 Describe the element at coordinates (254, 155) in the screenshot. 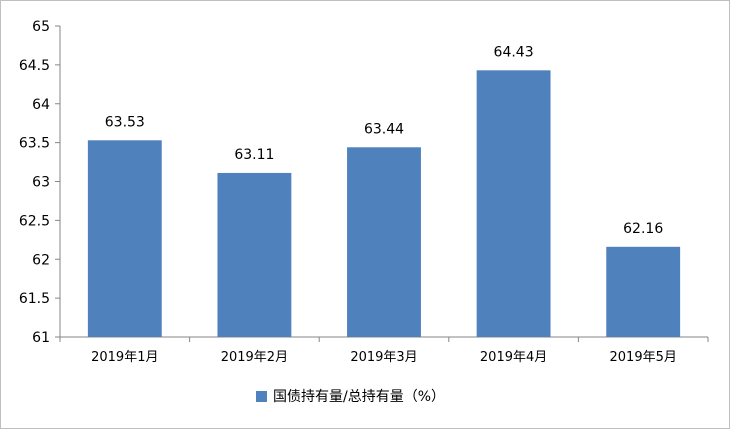

I see `data-label: 63.11` at that location.